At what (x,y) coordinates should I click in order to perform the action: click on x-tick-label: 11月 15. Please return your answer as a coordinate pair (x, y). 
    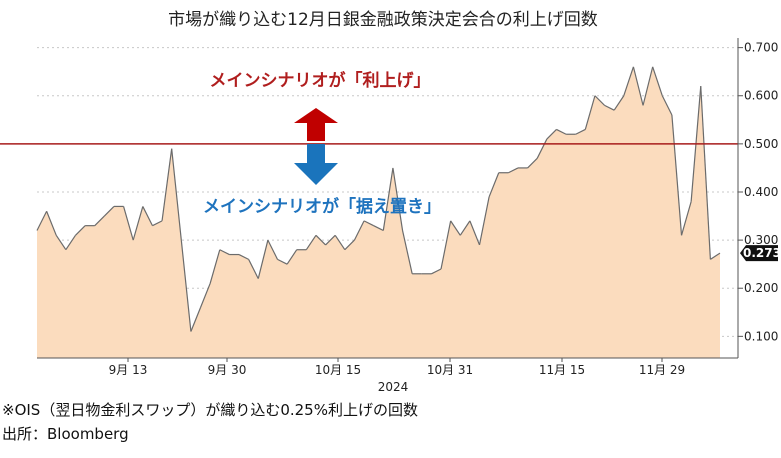
    Looking at the image, I should click on (562, 370).